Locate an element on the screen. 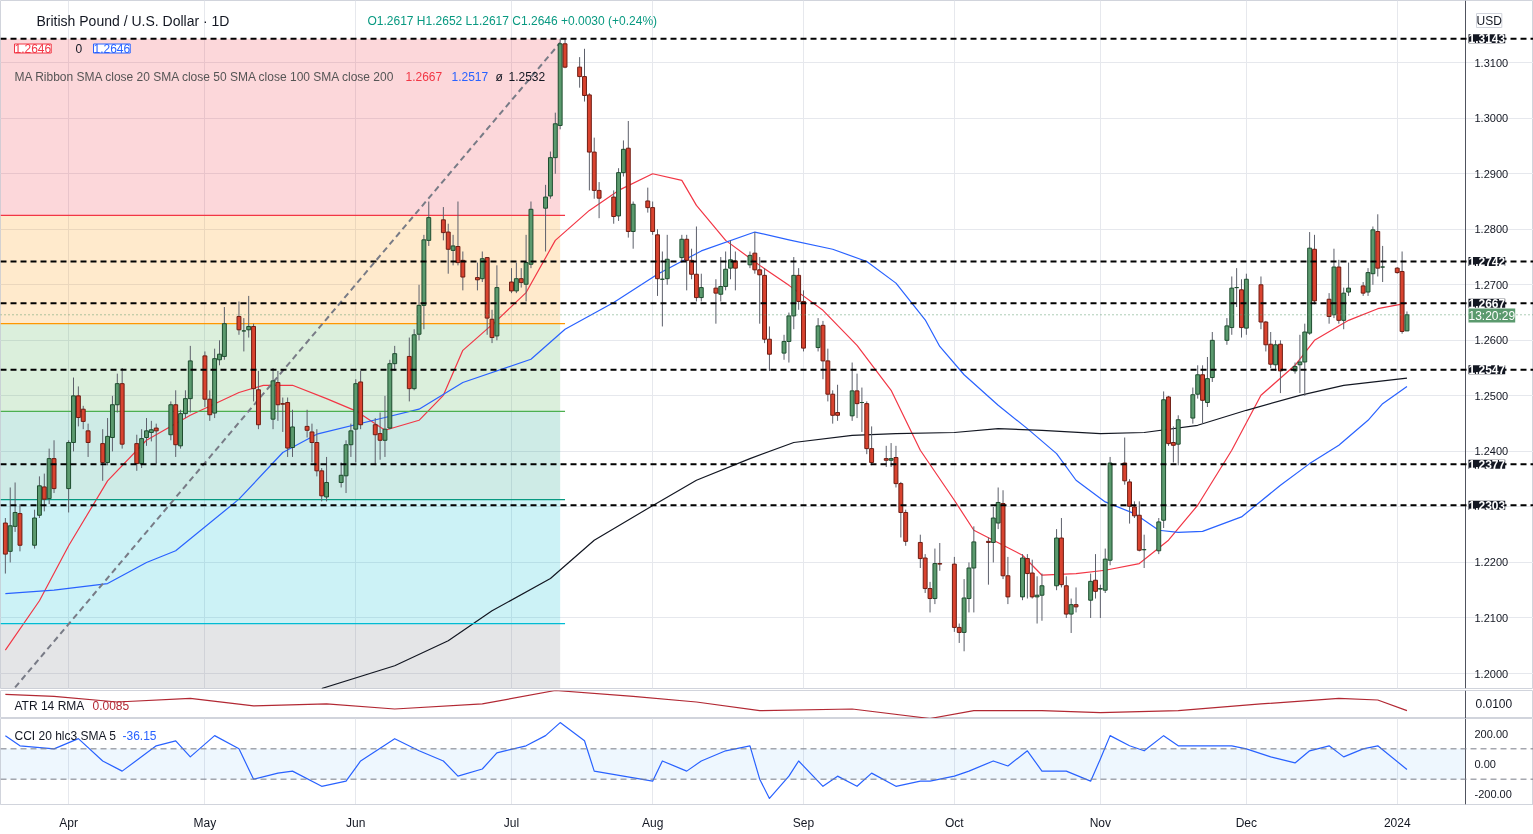 This screenshot has height=834, width=1533. ref-line-label: 1.2303 is located at coordinates (1487, 505).